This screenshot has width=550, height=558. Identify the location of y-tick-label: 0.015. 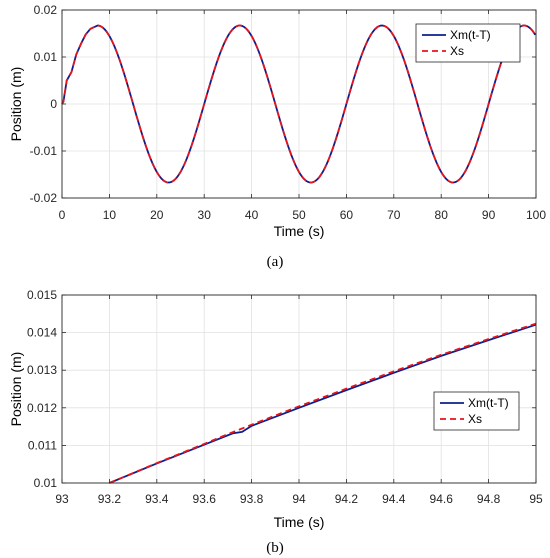
(42, 295).